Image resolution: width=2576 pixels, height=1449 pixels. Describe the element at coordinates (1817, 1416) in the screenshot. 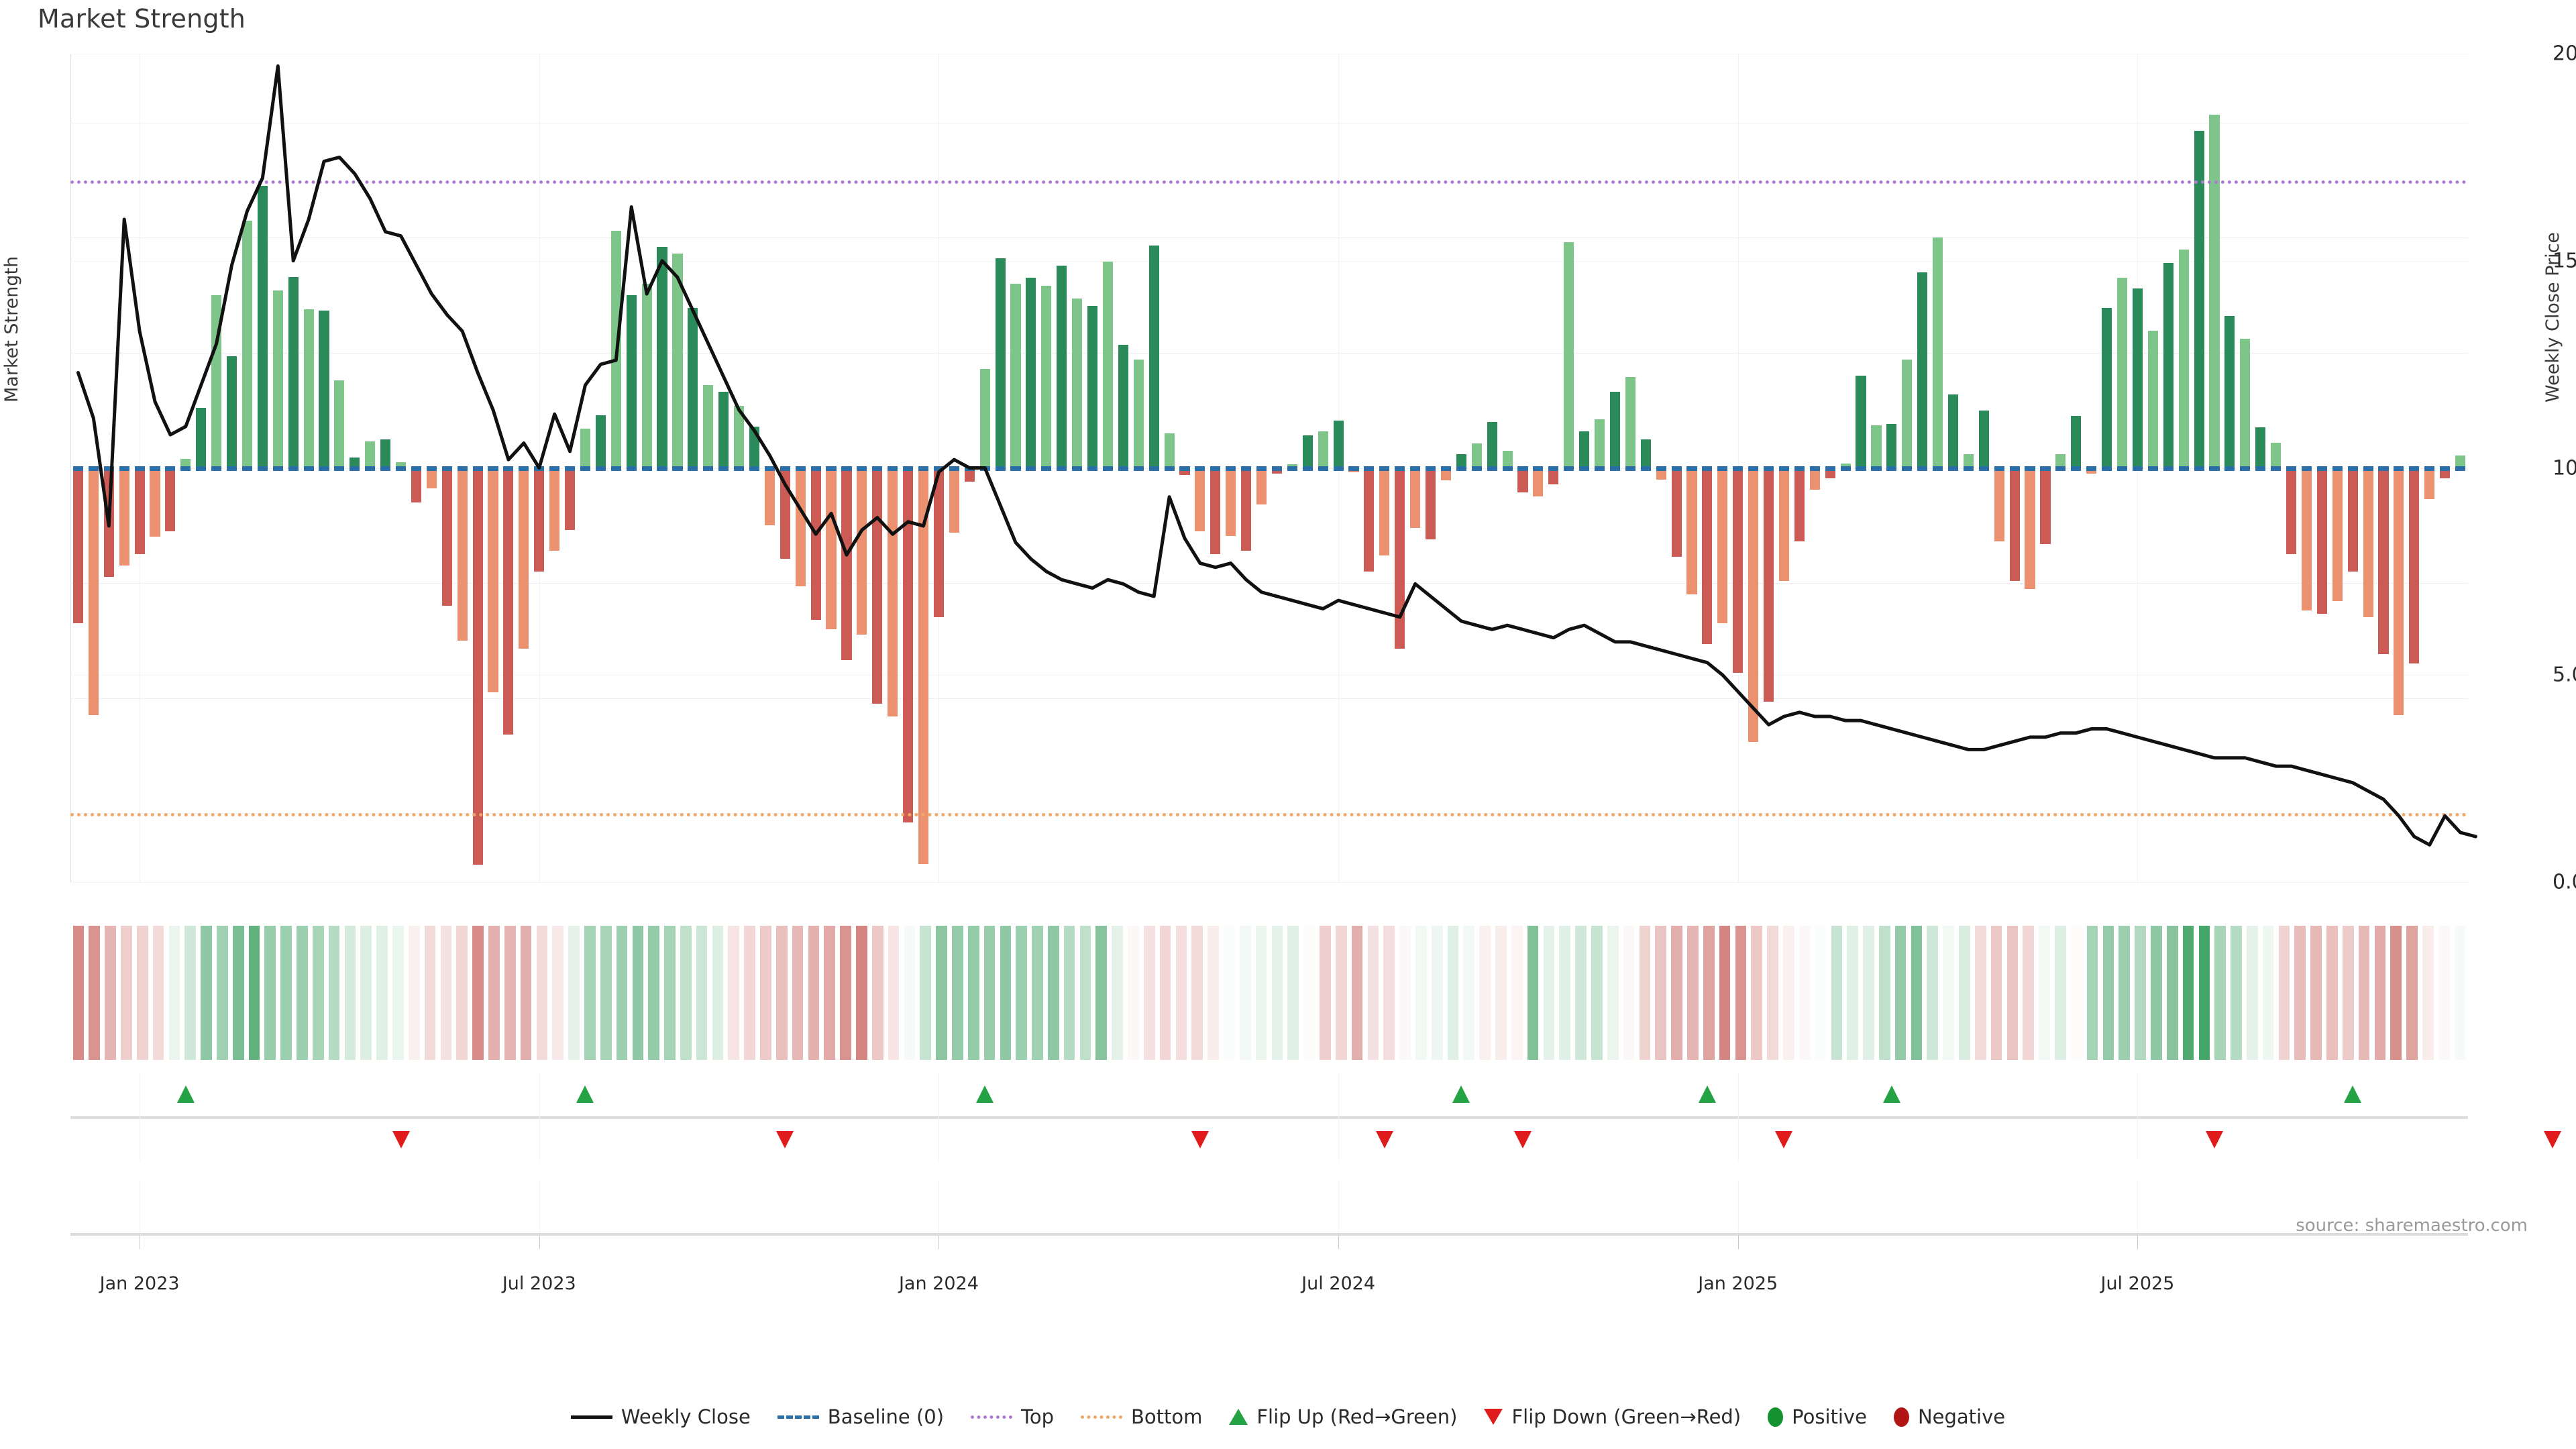

I see `legend-item-positive: Positive` at that location.